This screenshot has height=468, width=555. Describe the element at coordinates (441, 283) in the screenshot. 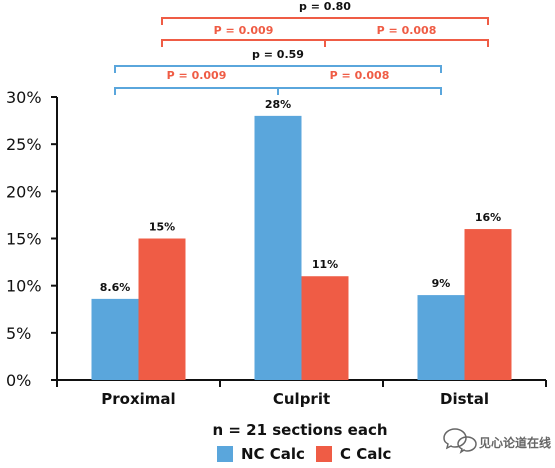

I see `bar-data-label: 9%` at that location.